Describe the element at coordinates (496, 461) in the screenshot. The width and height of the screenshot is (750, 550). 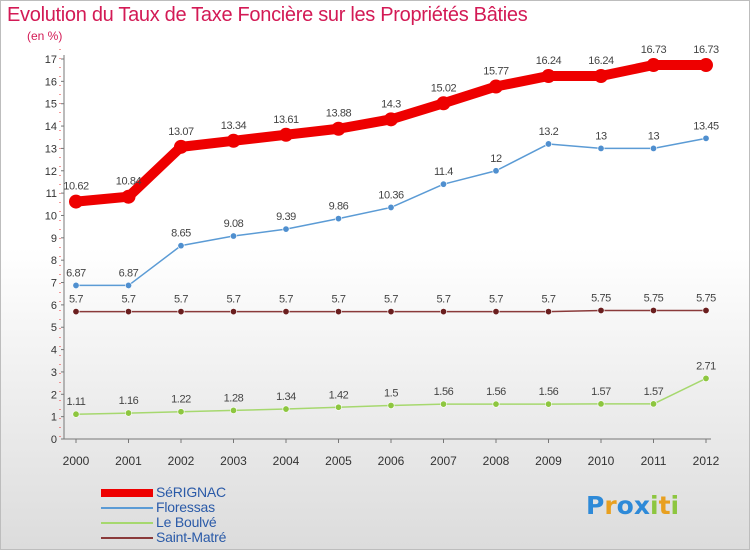
I see `x-tick-label: 2008` at that location.